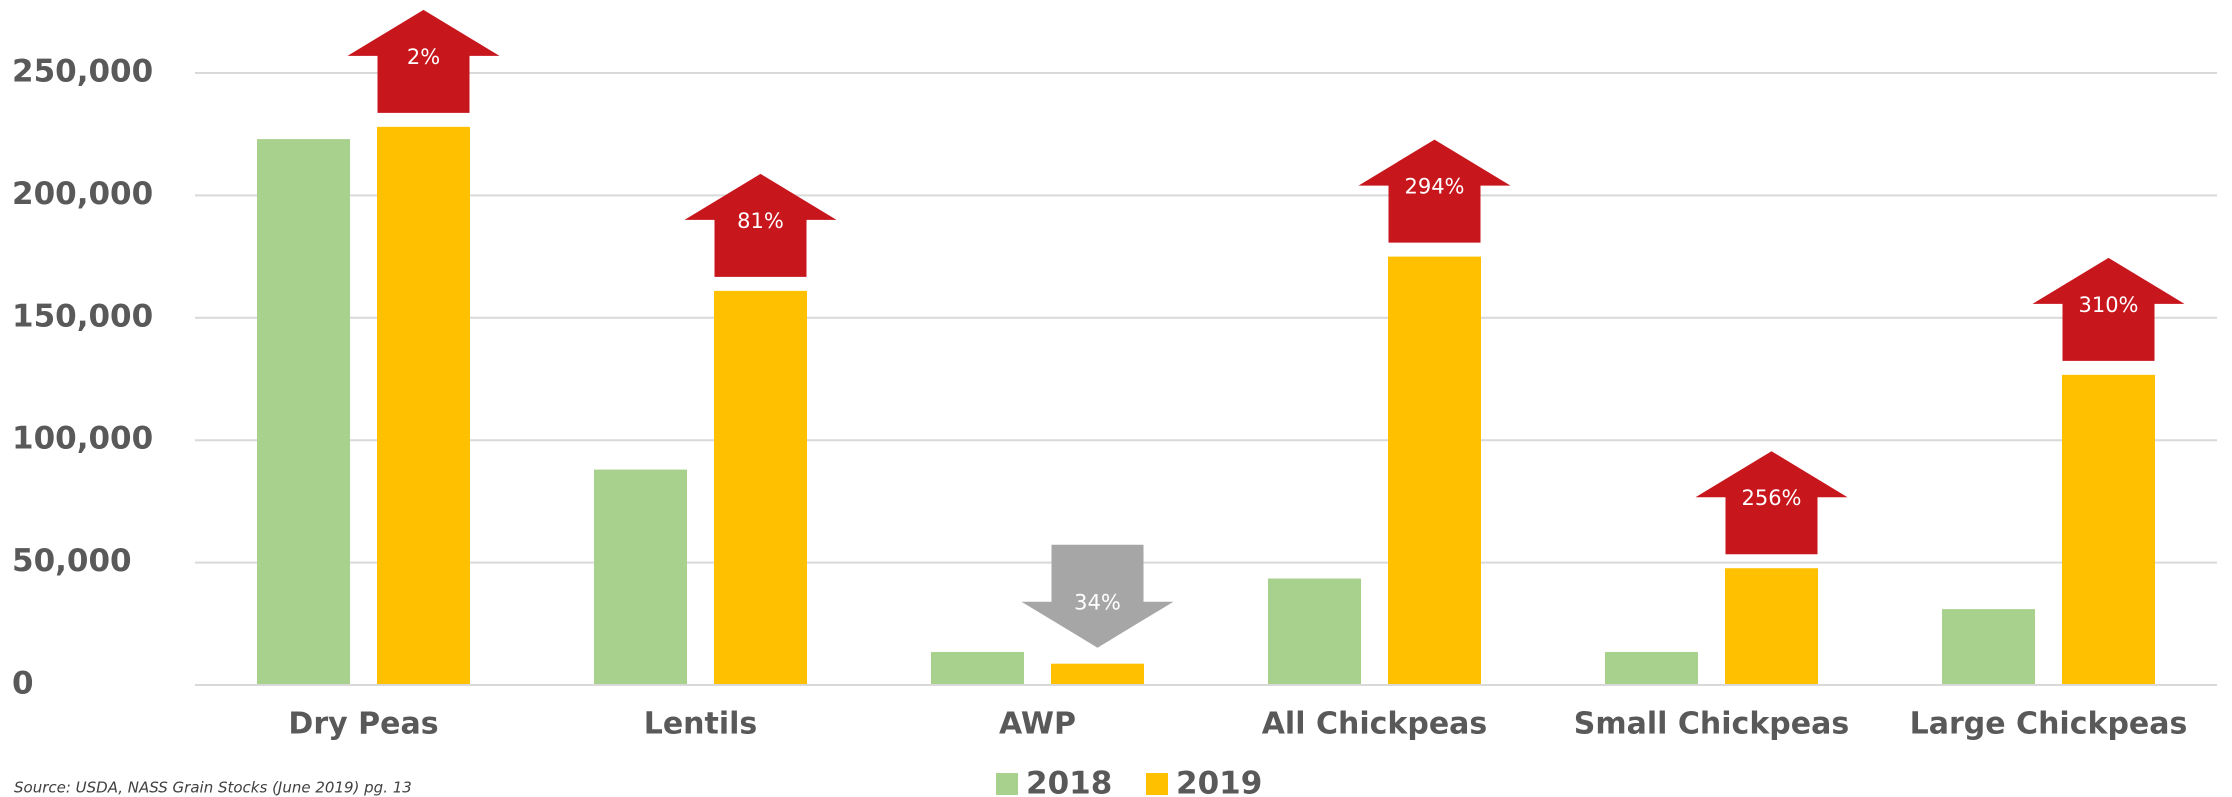 The height and width of the screenshot is (797, 2232). Describe the element at coordinates (2049, 724) in the screenshot. I see `x-tick-label: Large Chickpeas` at that location.